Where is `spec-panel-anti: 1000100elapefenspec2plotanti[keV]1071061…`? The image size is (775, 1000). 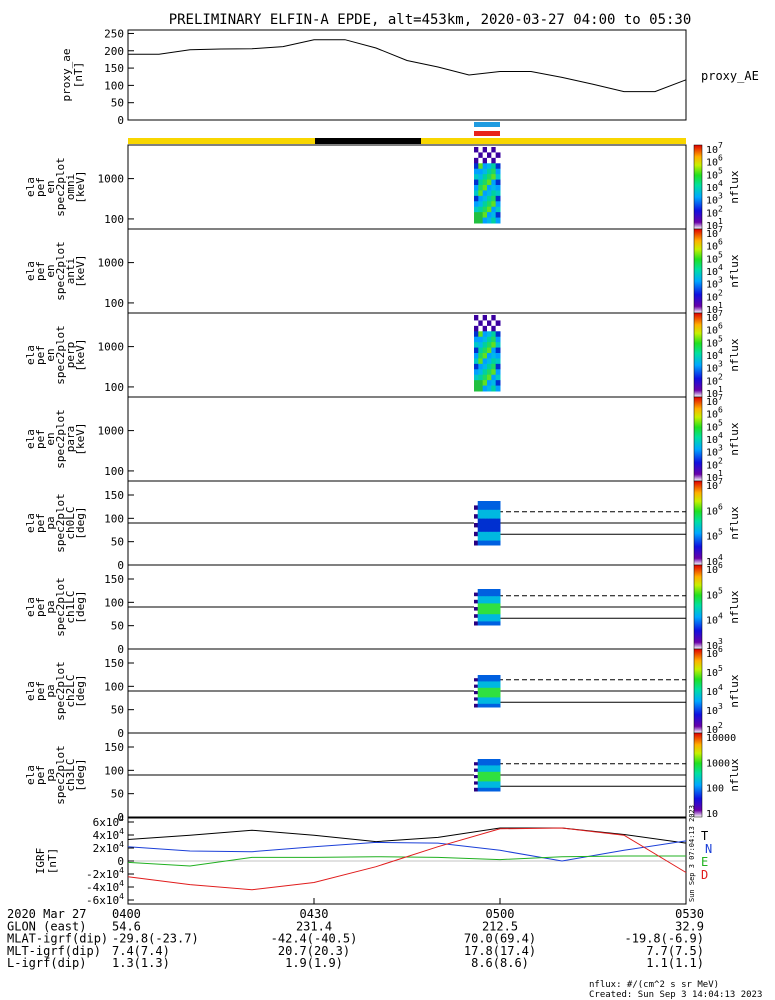 spec-panel-anti: 1000100elapefenspec2plotanti[keV]1071061… is located at coordinates (382, 270).